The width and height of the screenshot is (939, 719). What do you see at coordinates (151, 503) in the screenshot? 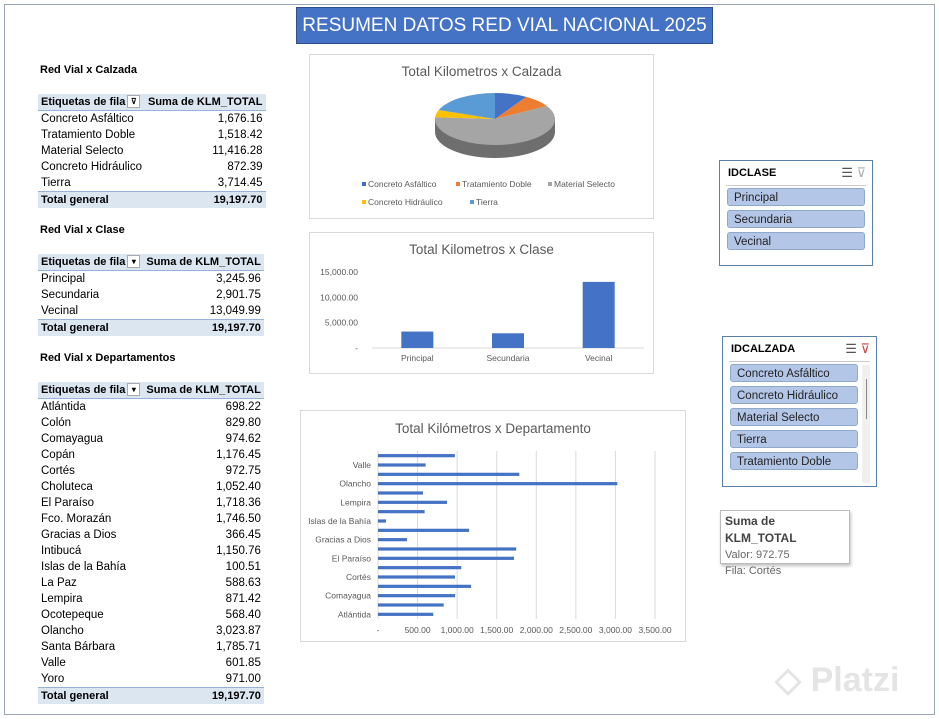
I see `table-row: El Paraíso 1,718.36` at bounding box center [151, 503].